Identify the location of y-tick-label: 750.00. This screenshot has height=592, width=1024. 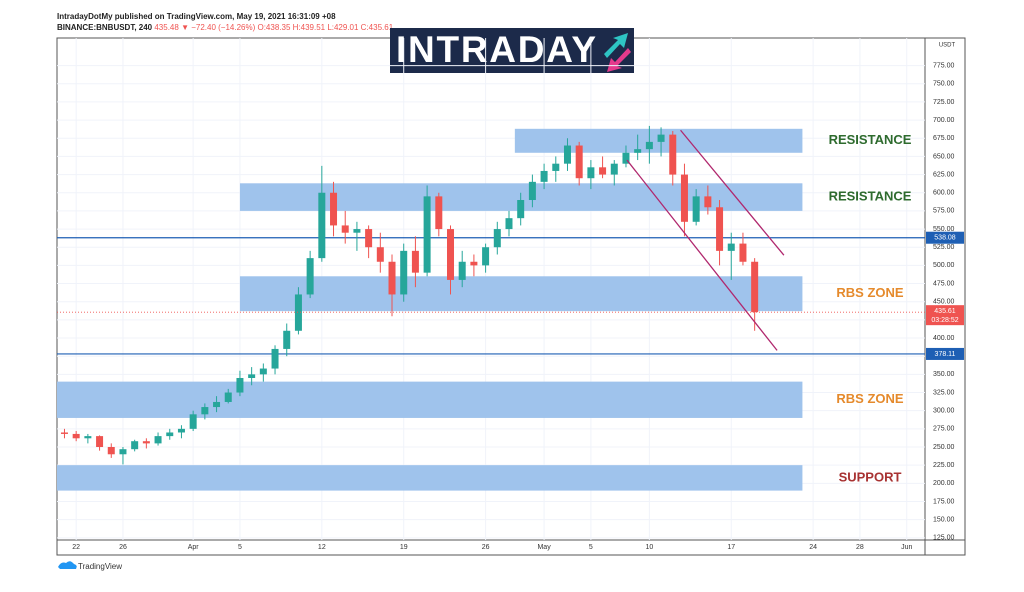
(944, 84).